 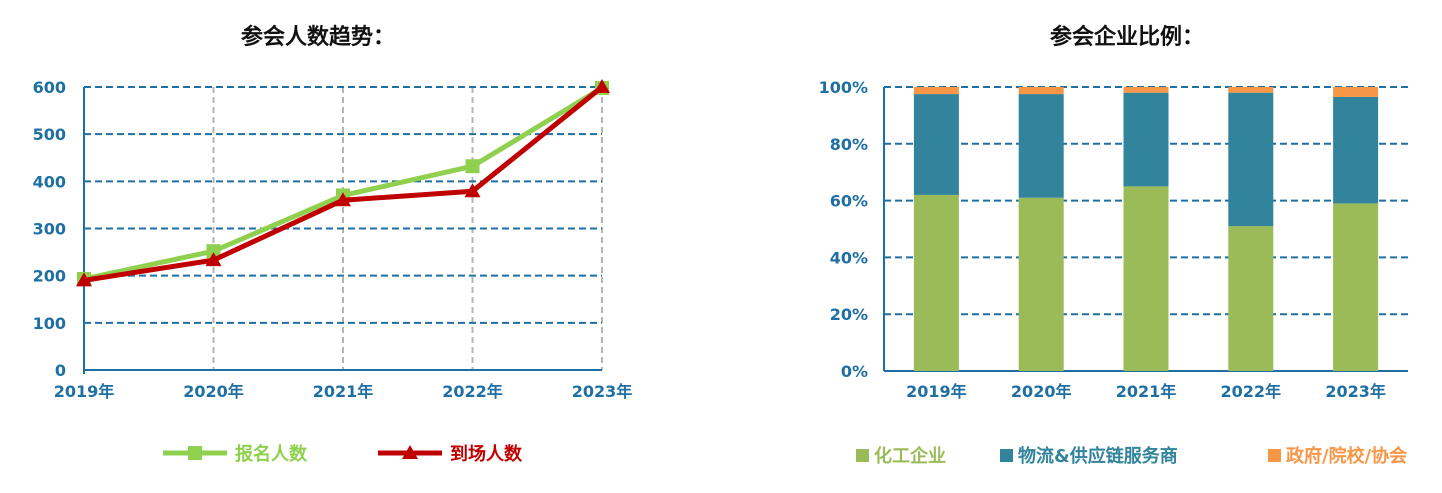 I want to click on line-y-tick-label: 300, so click(x=49, y=229).